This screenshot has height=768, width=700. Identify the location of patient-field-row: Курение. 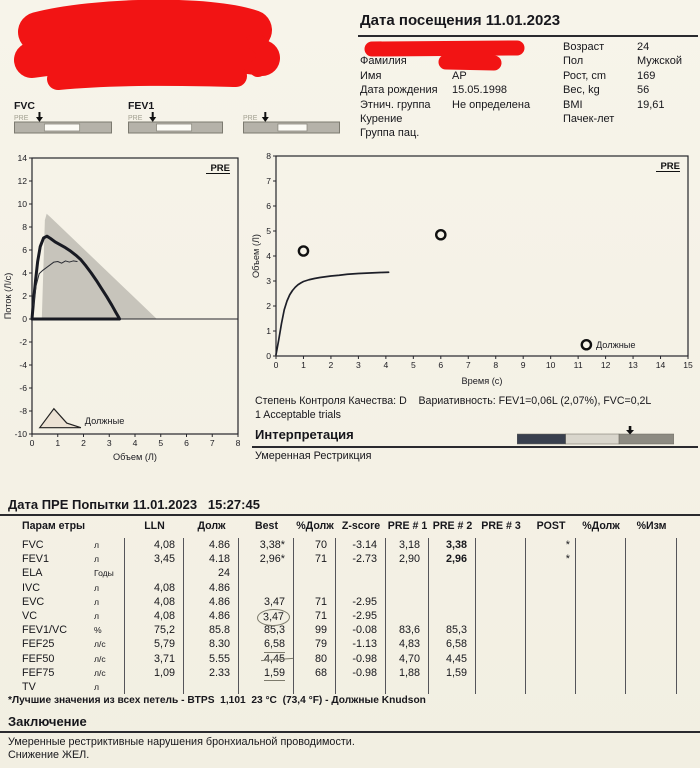
(460, 119).